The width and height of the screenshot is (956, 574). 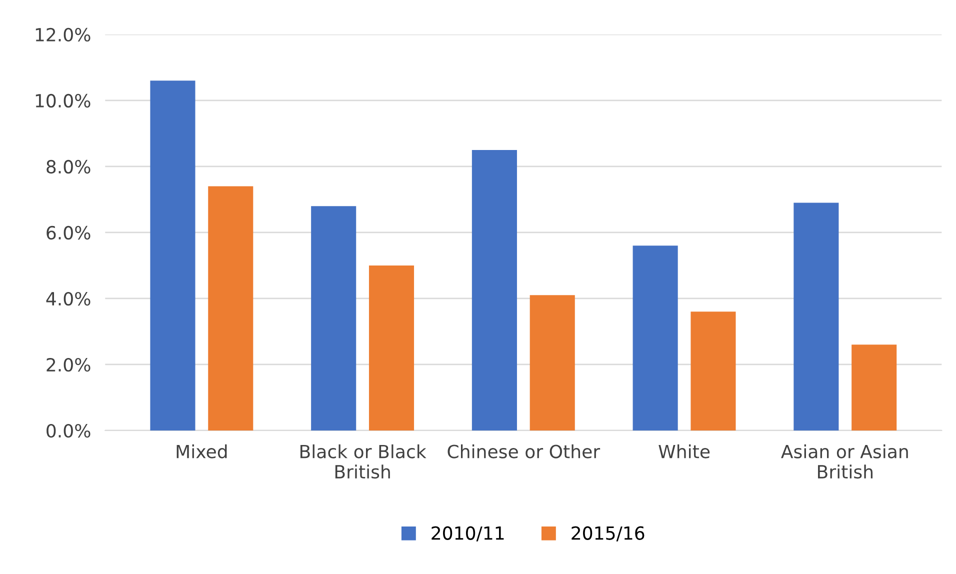 I want to click on y-tick-label: 4.0%, so click(x=68, y=299).